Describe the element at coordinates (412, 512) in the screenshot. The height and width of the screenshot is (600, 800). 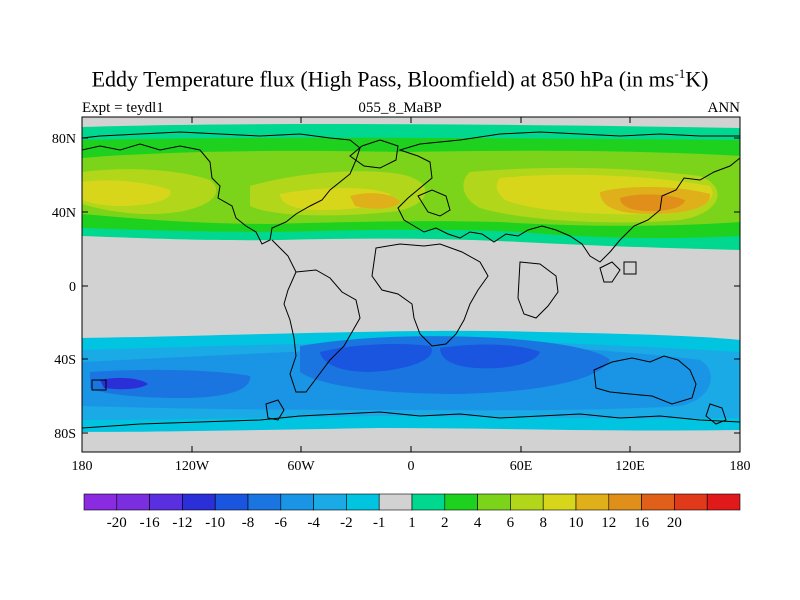
I see `colorbar: -20 -16 -12 -10 -8 -6 -4 -2 -1 1 2 4 6 8 10 12 16 20` at that location.